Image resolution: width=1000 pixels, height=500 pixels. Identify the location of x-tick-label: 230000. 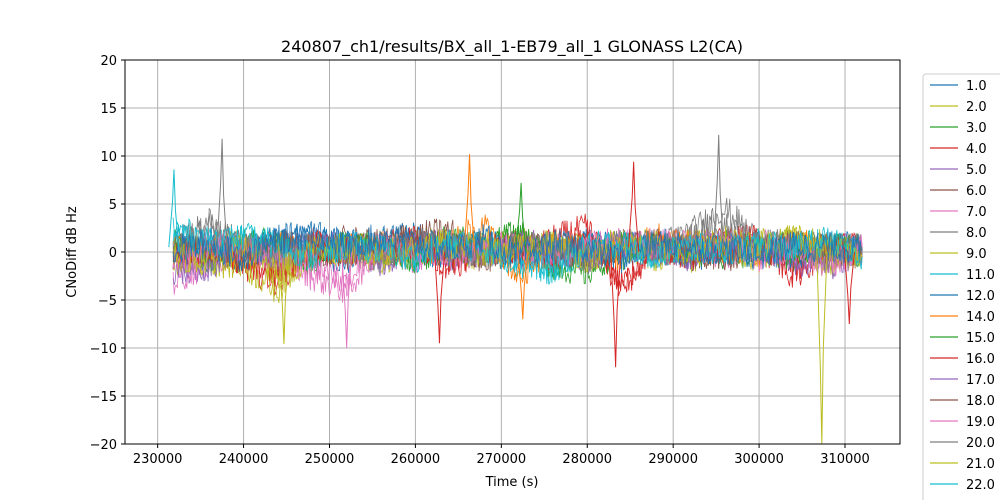
(158, 459).